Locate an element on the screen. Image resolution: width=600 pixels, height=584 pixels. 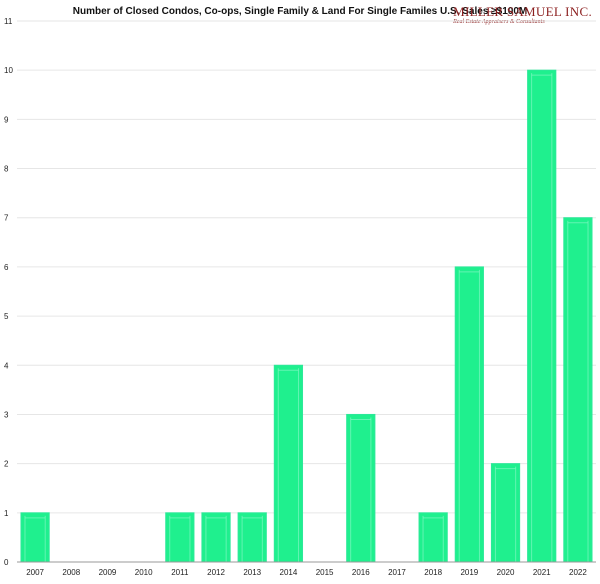
y-tick-label: 1 is located at coordinates (6, 513).